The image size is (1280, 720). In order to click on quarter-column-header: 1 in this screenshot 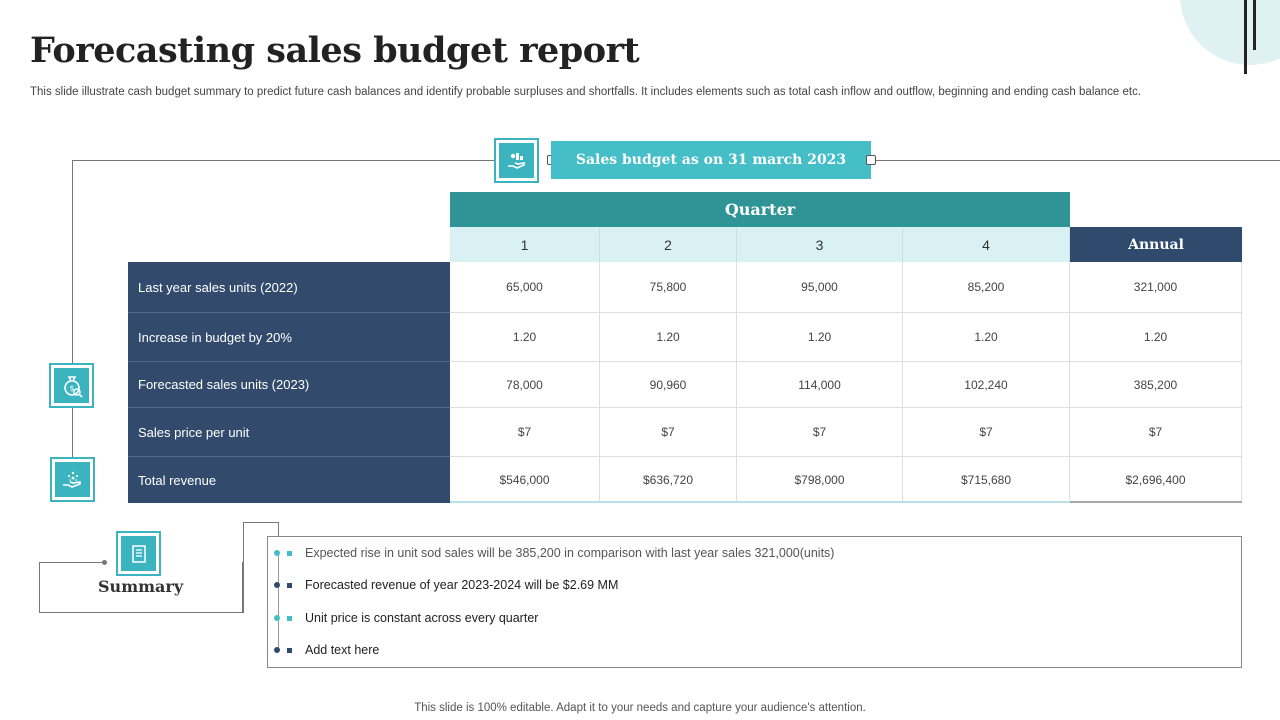, I will do `click(525, 244)`.